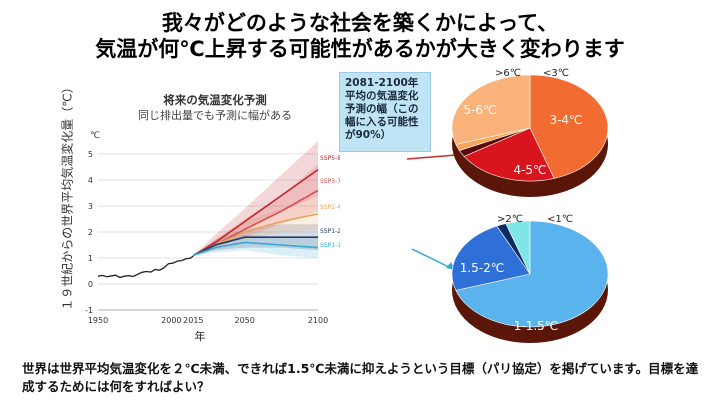 The width and height of the screenshot is (720, 404). Describe the element at coordinates (215, 100) in the screenshot. I see `chart-title: 将来の気温変化予測` at that location.